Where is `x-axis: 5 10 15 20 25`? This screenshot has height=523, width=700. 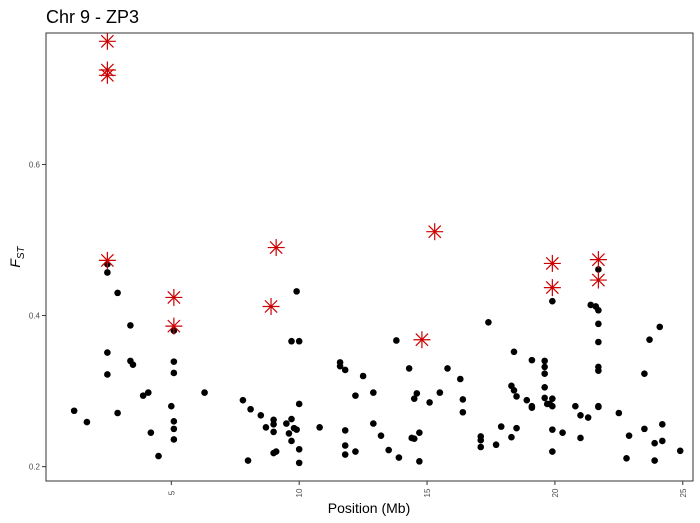 x-axis: 5 10 15 20 25 is located at coordinates (427, 489).